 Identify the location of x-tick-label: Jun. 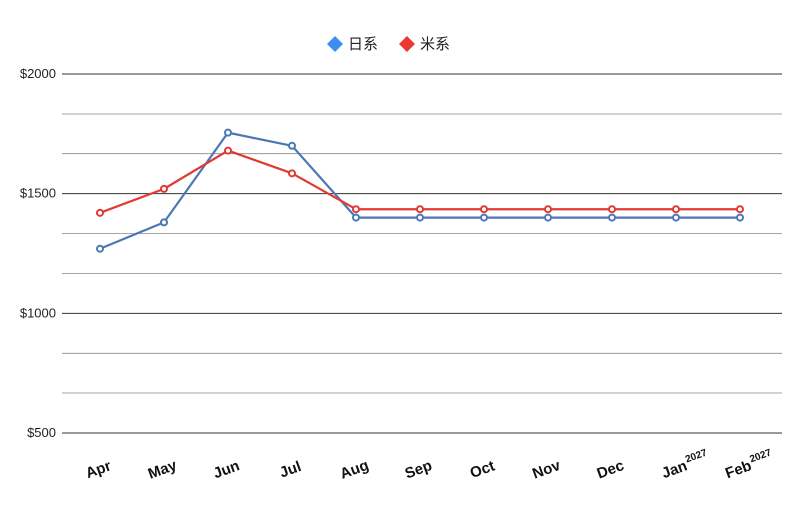
(226, 469).